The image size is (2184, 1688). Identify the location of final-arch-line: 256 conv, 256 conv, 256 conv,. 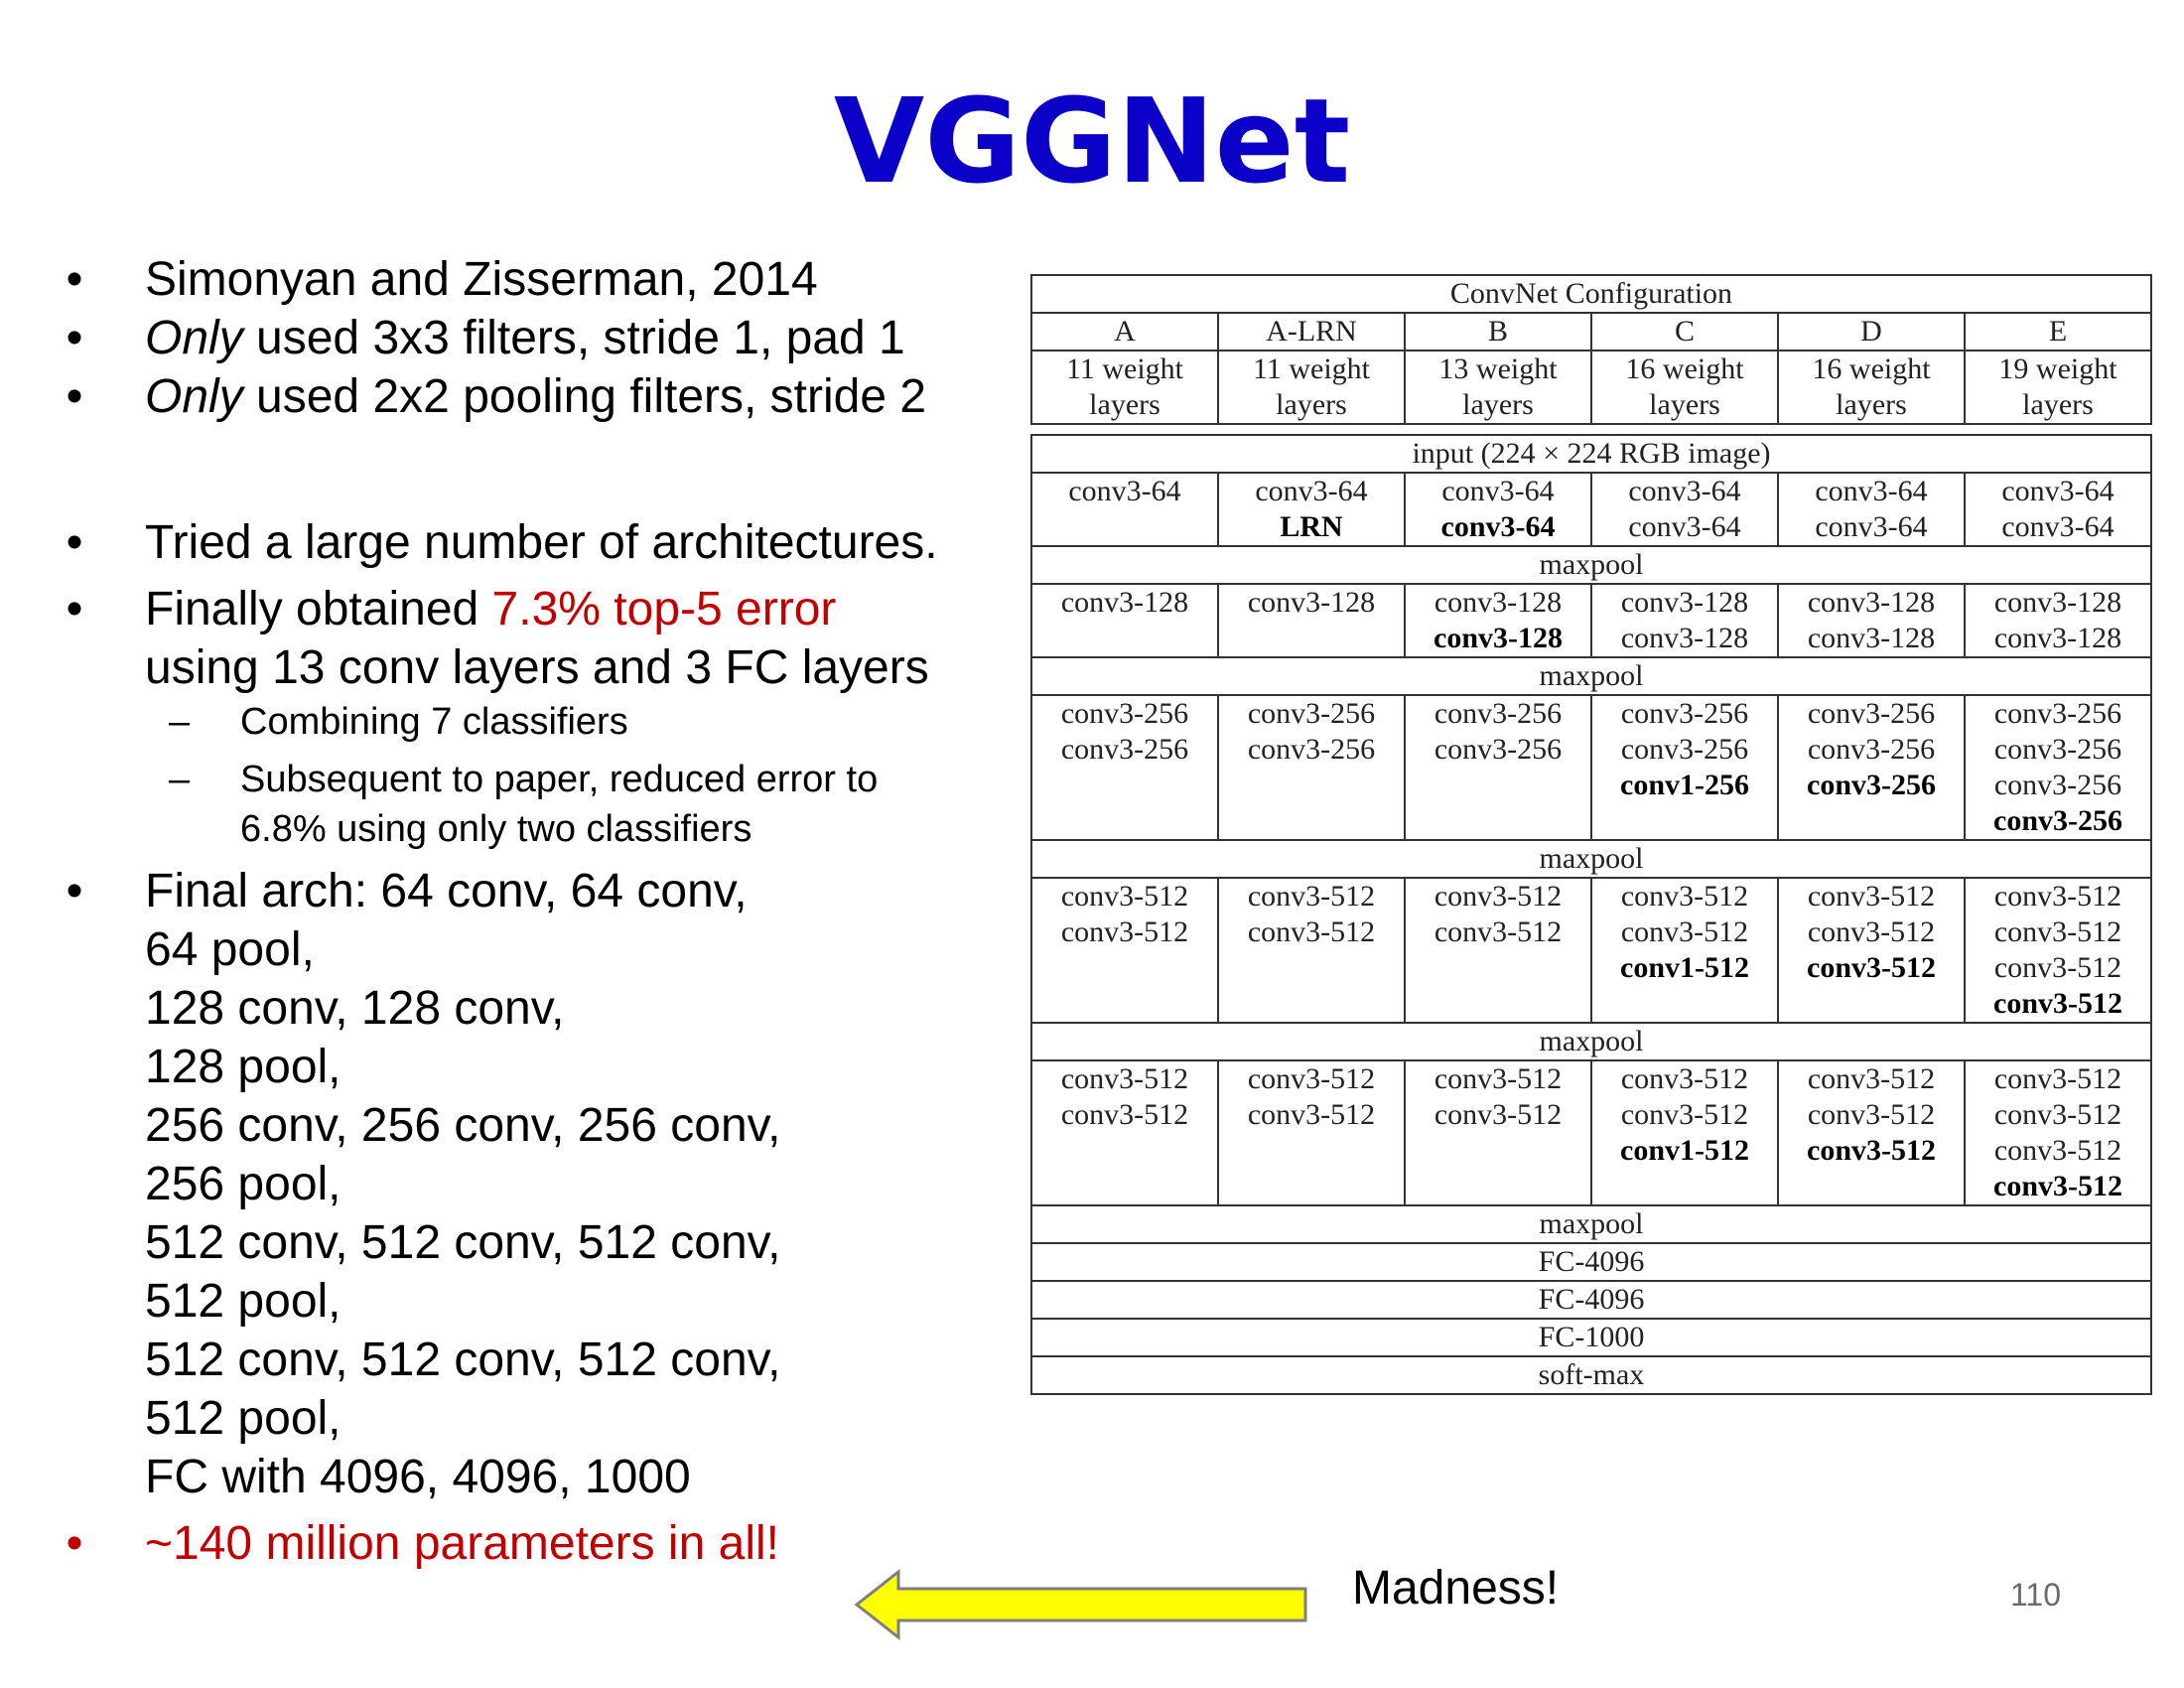
(463, 1125).